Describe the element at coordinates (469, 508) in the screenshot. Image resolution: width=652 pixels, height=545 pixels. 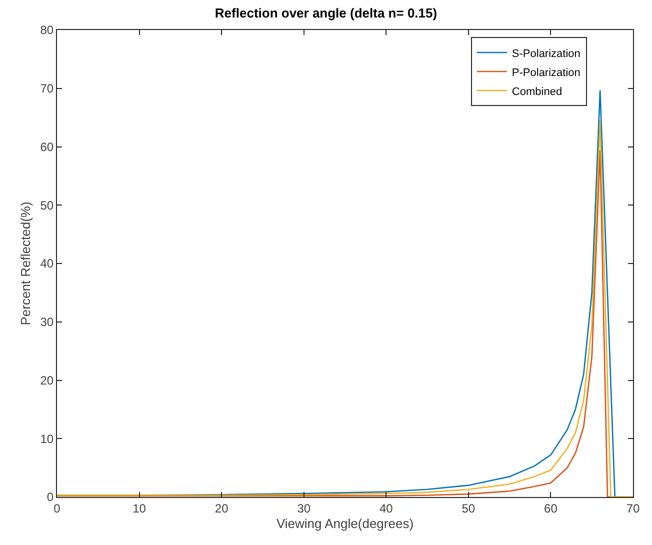
I see `x-tick-label: 50` at that location.